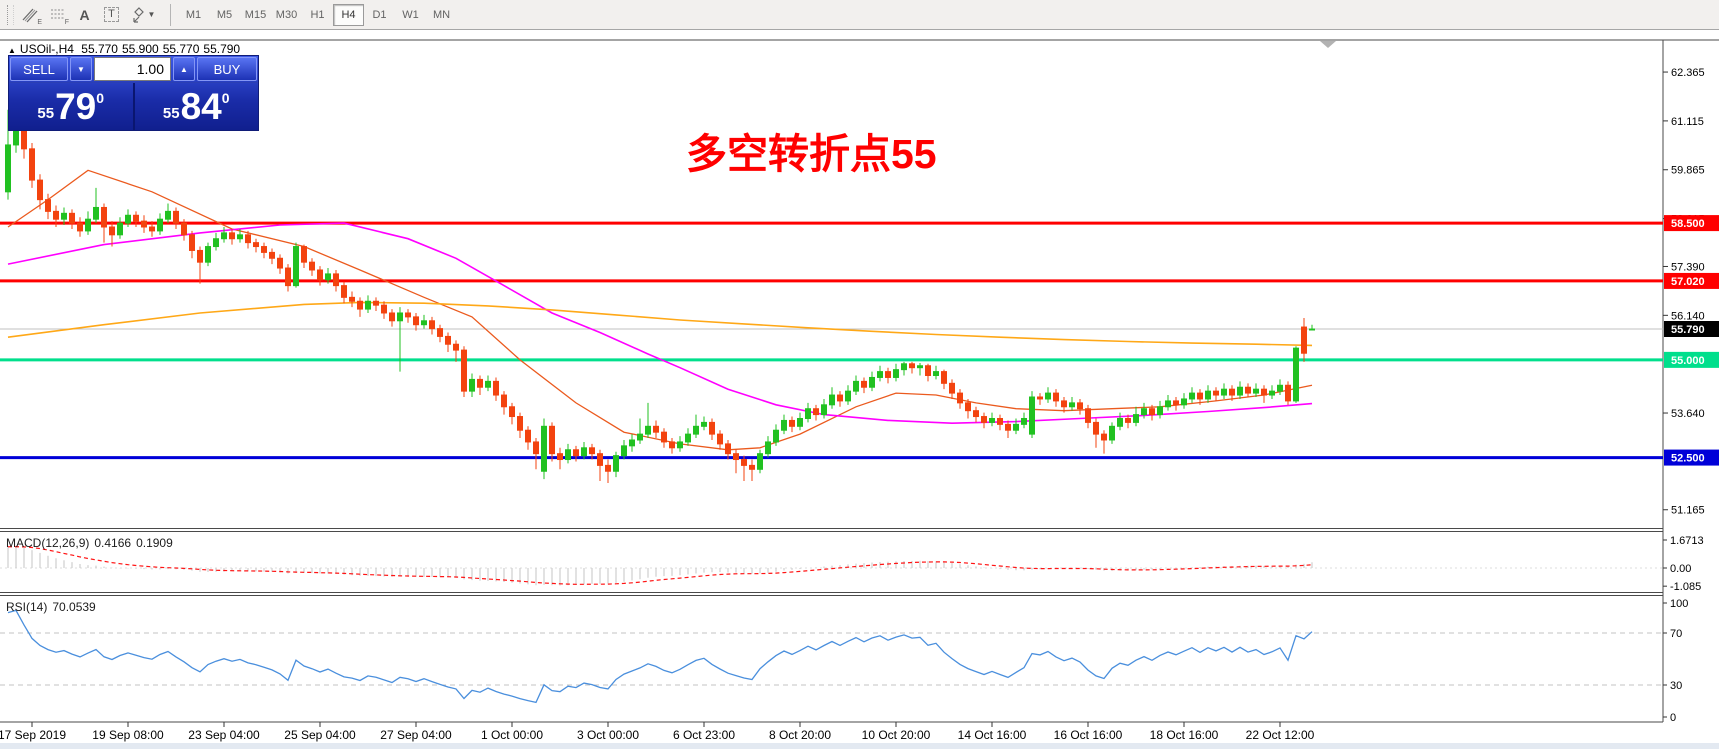 The image size is (1719, 749). What do you see at coordinates (1688, 282) in the screenshot?
I see `price-tag-label: 57.020` at bounding box center [1688, 282].